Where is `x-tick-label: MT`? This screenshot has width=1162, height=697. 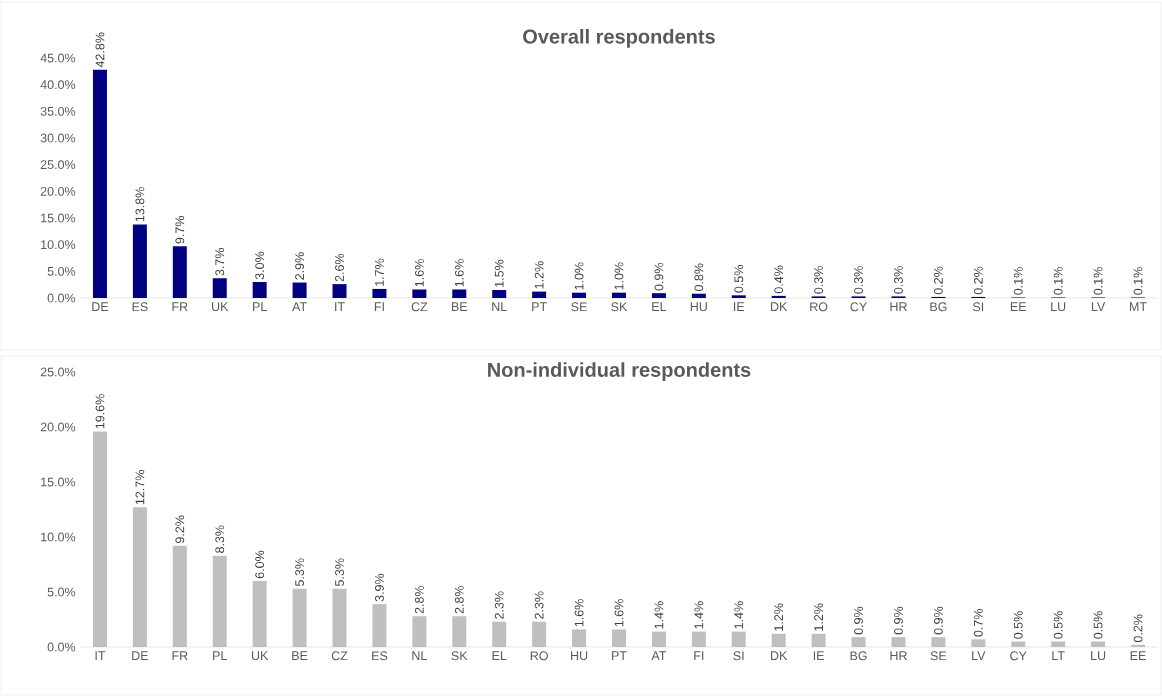
x-tick-label: MT is located at coordinates (1138, 306).